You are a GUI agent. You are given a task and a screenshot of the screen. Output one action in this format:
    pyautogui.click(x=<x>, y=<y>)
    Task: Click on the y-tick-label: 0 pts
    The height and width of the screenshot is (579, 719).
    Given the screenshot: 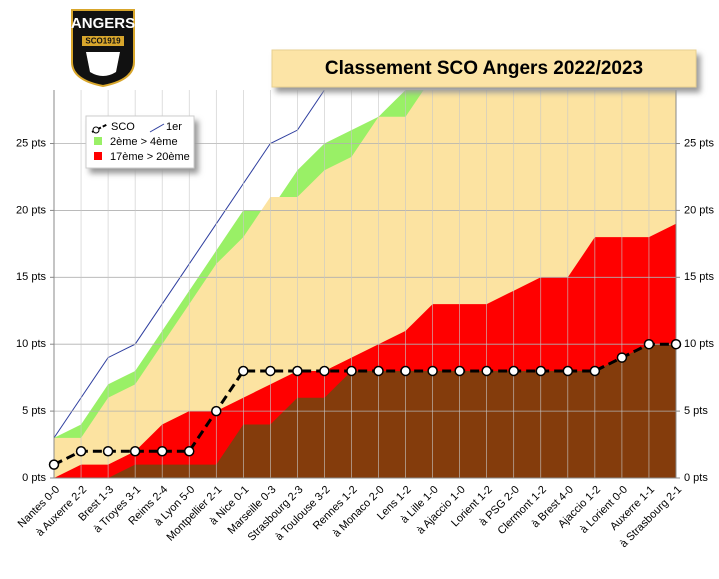 What is the action you would take?
    pyautogui.click(x=34, y=478)
    